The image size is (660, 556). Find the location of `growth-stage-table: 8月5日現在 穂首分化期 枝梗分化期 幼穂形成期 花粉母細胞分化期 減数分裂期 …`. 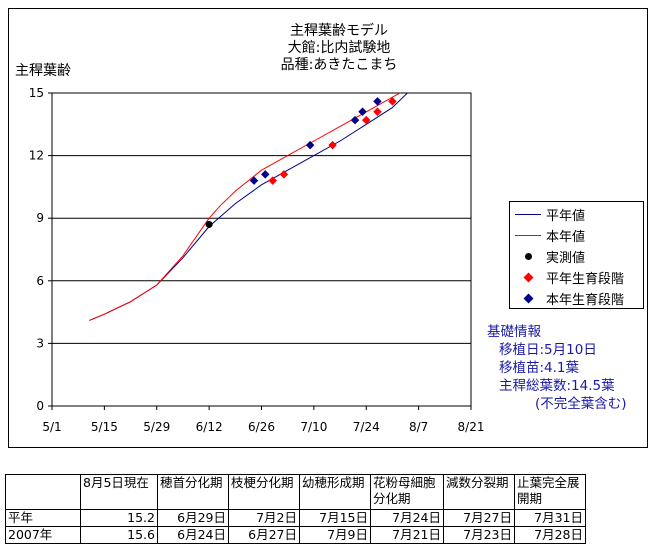

growth-stage-table: 8月5日現在 穂首分化期 枝梗分化期 幼穂形成期 花粉母細胞分化期 減数分裂期 … is located at coordinates (295, 509).